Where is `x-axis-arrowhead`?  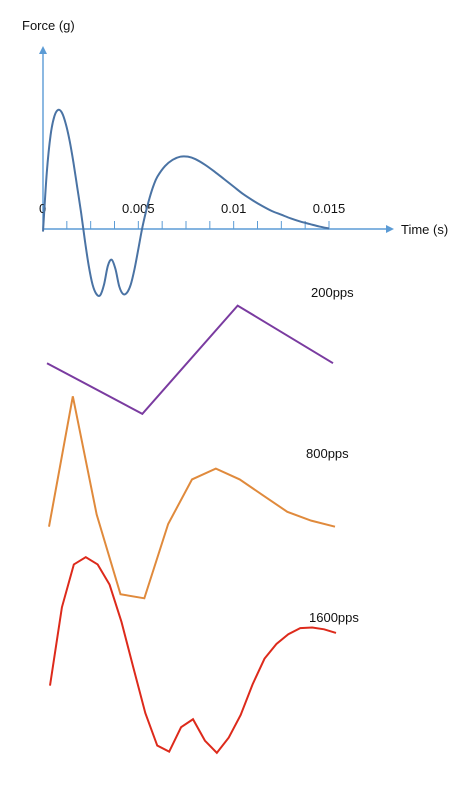
x-axis-arrowhead is located at coordinates (390, 229).